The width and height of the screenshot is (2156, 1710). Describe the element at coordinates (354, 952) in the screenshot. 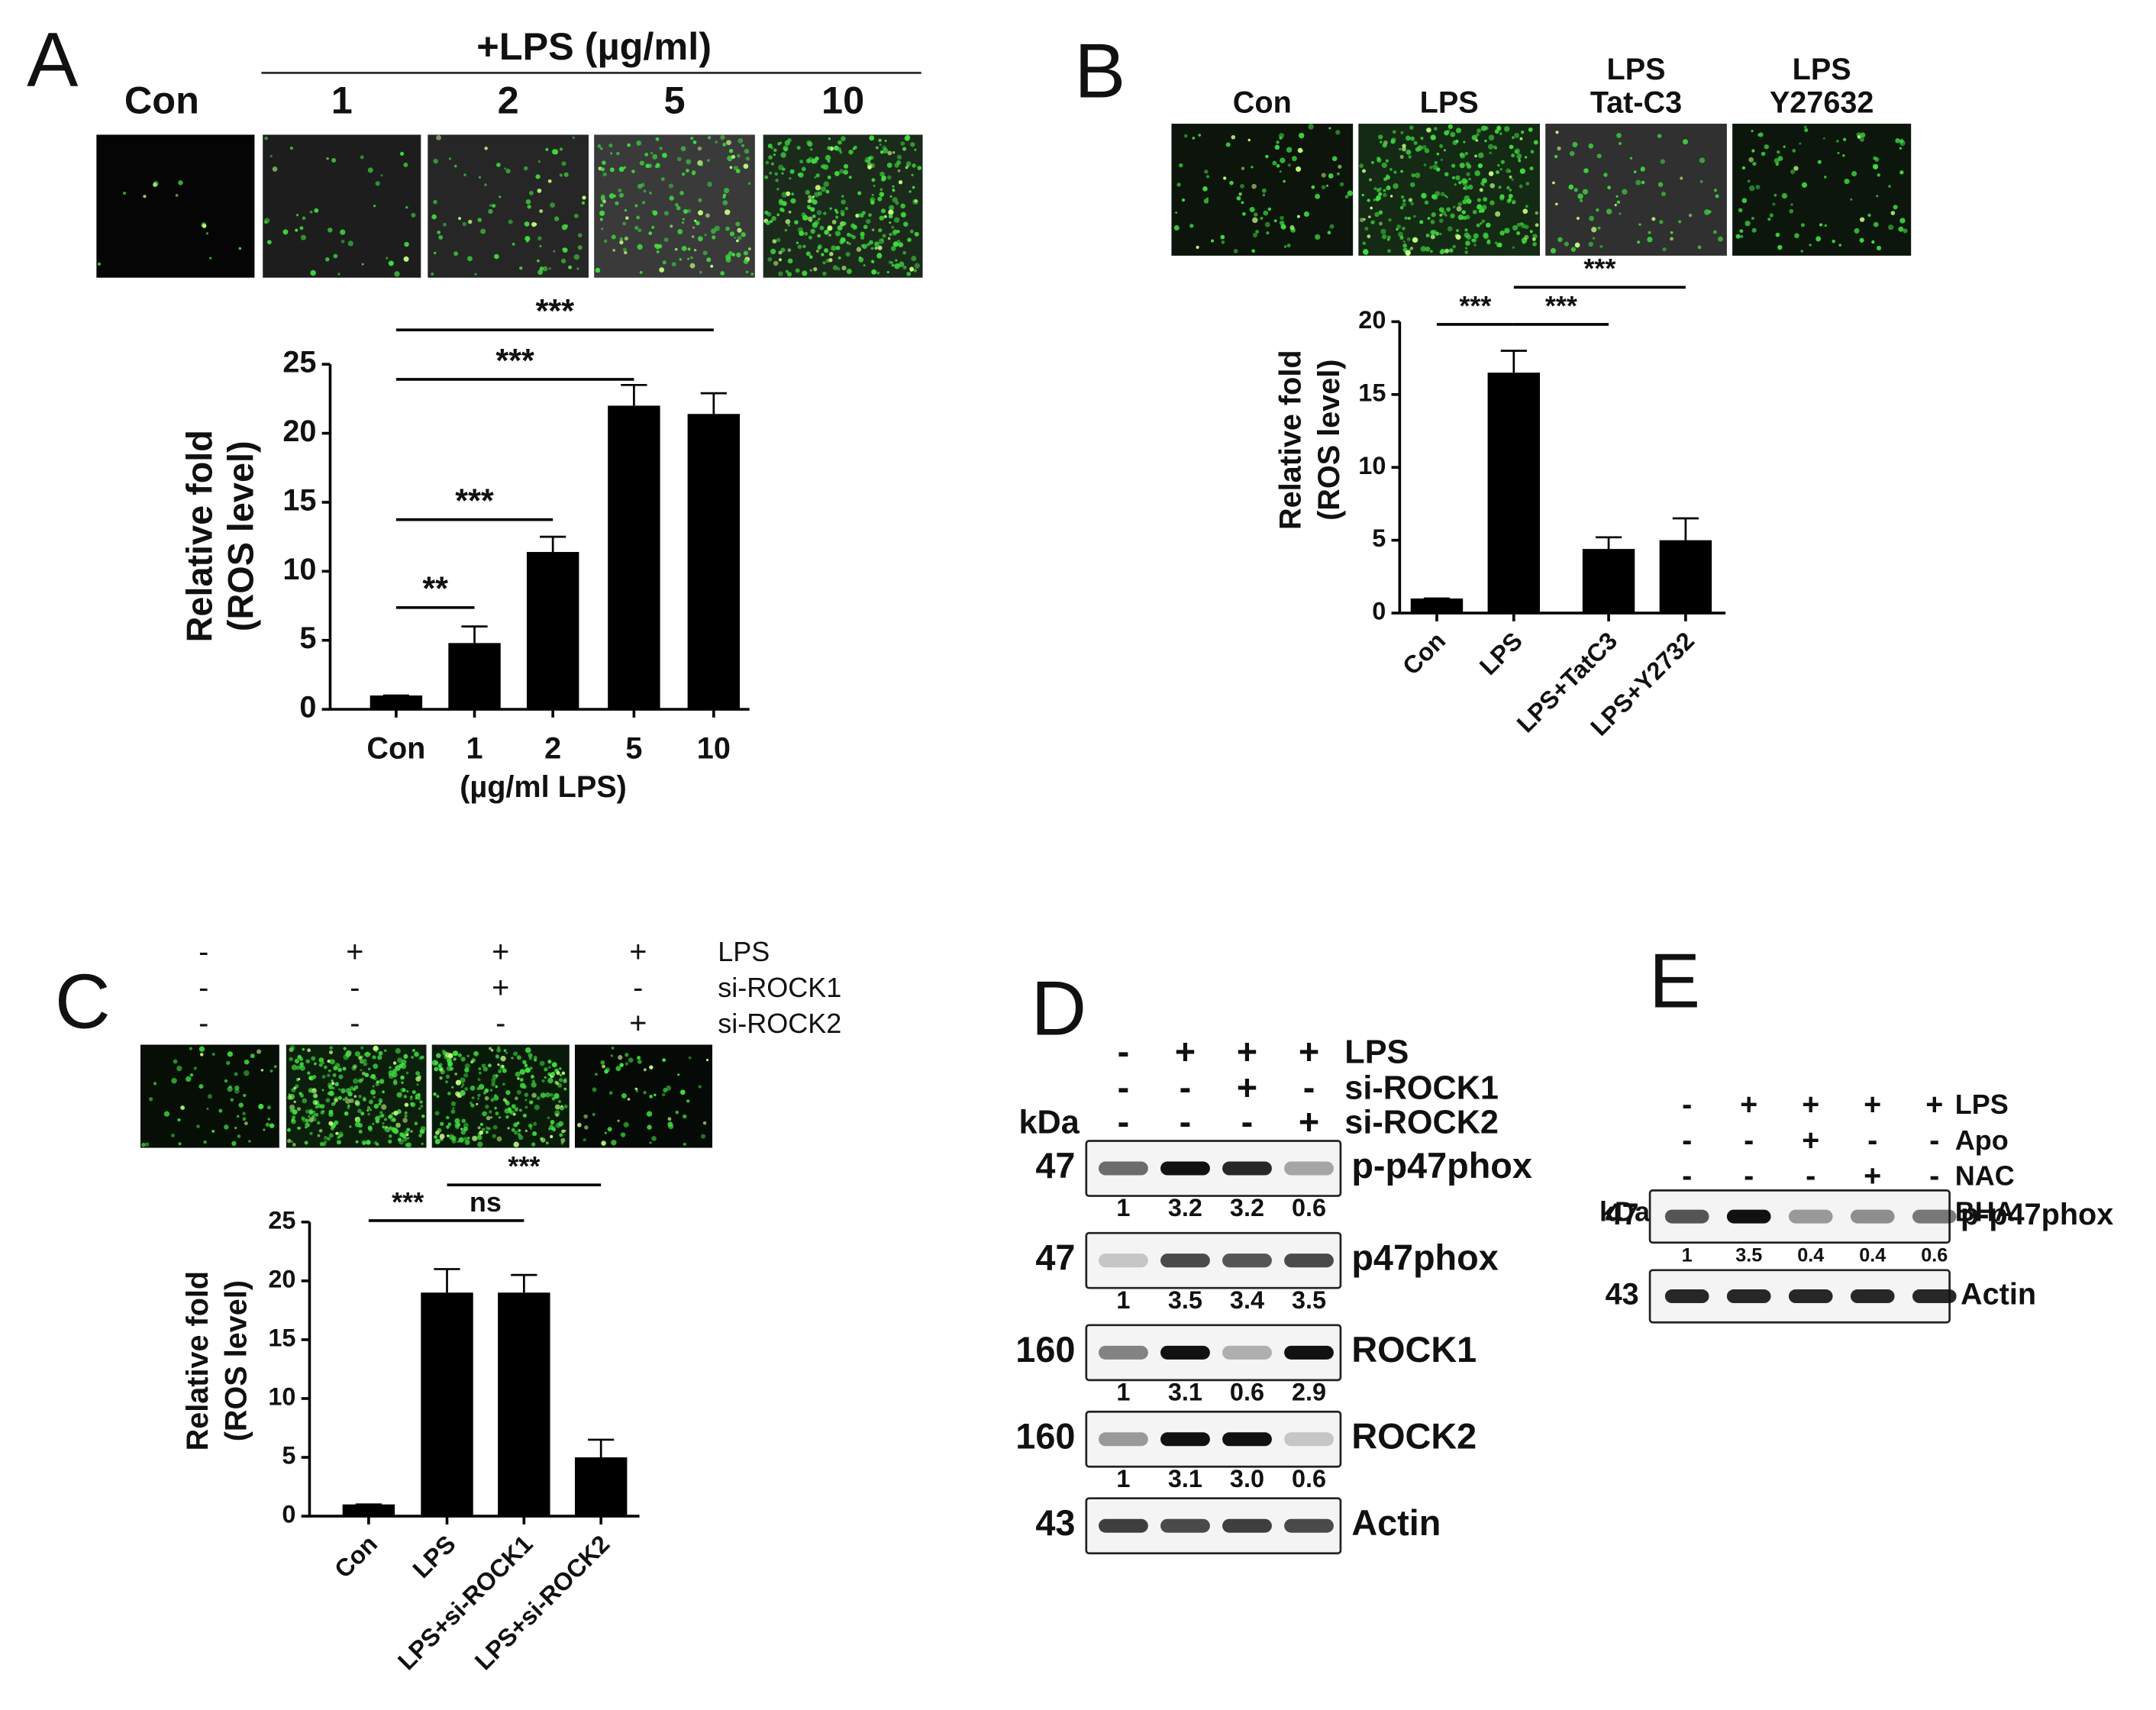

I see `treatment-sign: +` at that location.